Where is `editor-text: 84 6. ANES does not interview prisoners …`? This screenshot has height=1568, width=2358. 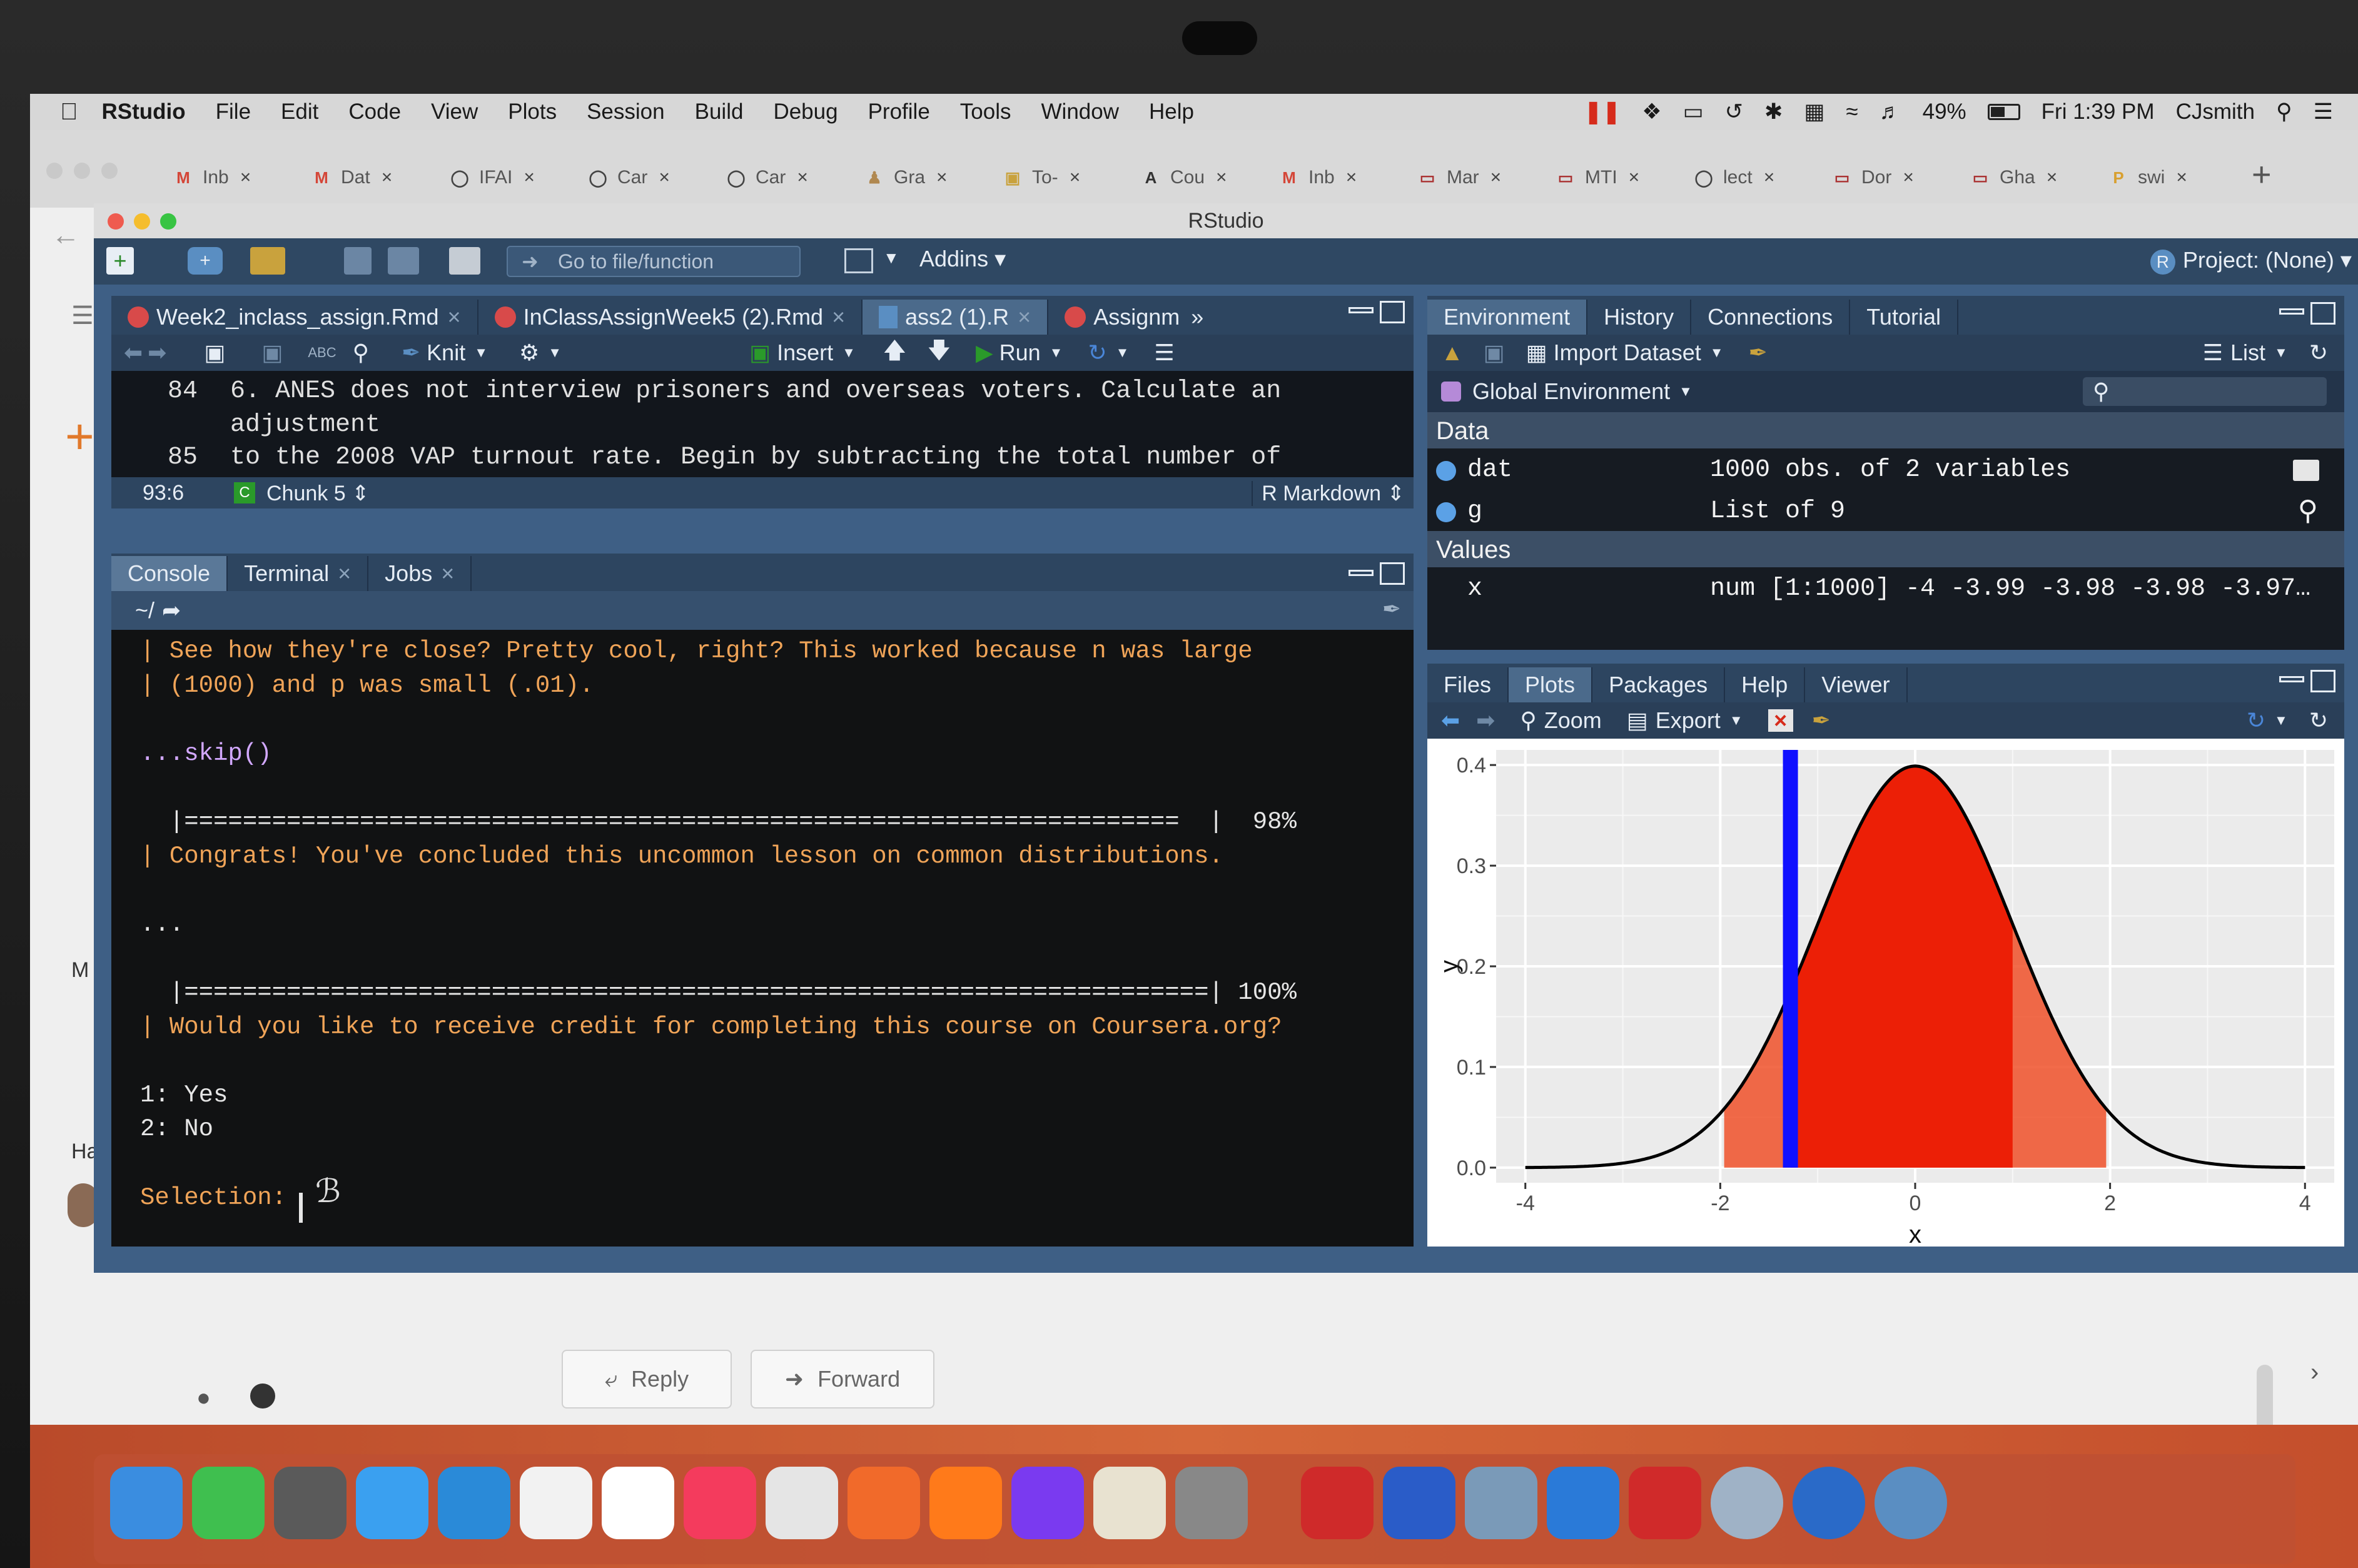
editor-text: 84 6. ANES does not interview prisoners … is located at coordinates (762, 405).